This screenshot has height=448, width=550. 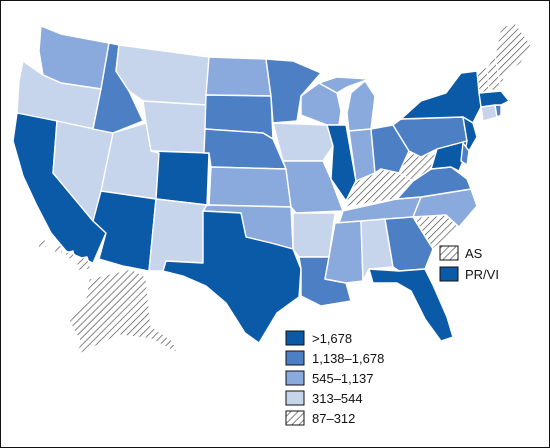 I want to click on territory-label-as: AS, so click(x=474, y=253).